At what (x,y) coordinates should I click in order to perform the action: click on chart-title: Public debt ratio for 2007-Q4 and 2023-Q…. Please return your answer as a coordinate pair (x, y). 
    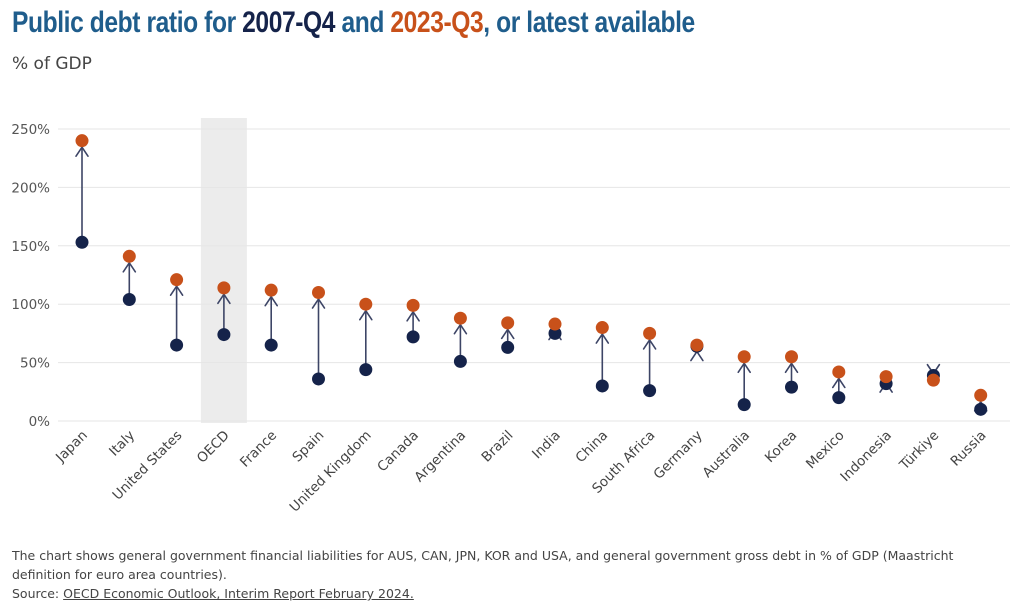
    Looking at the image, I should click on (353, 23).